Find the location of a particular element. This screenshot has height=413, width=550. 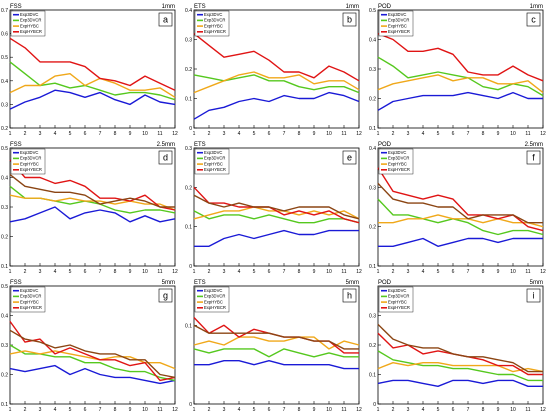

panel-metric-label: FSS is located at coordinates (16, 7).